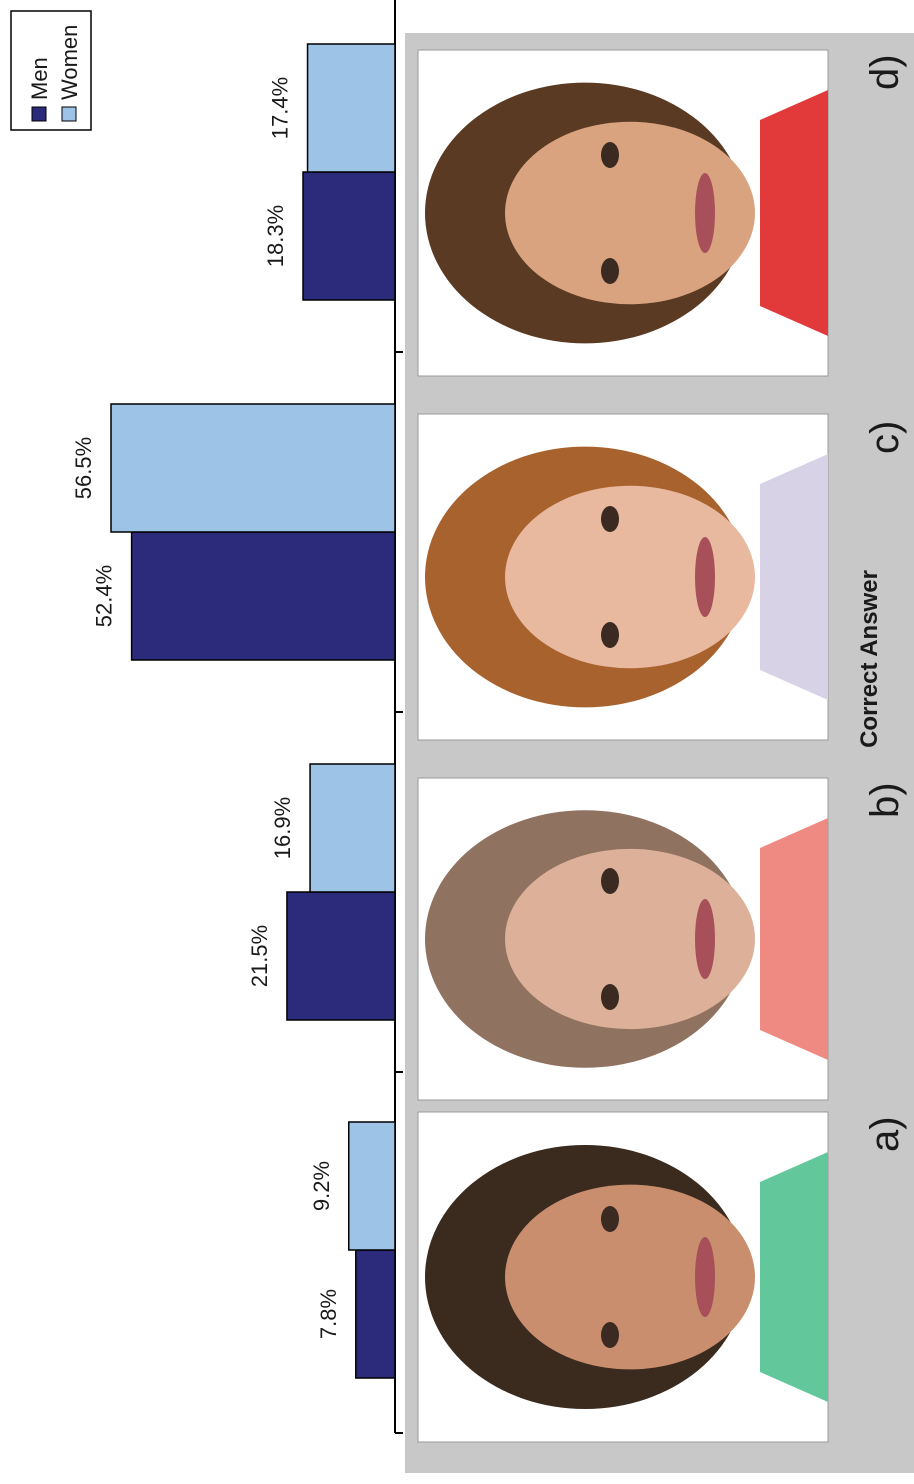  What do you see at coordinates (869, 659) in the screenshot?
I see `correct-answer-annotation: Correct Answer` at bounding box center [869, 659].